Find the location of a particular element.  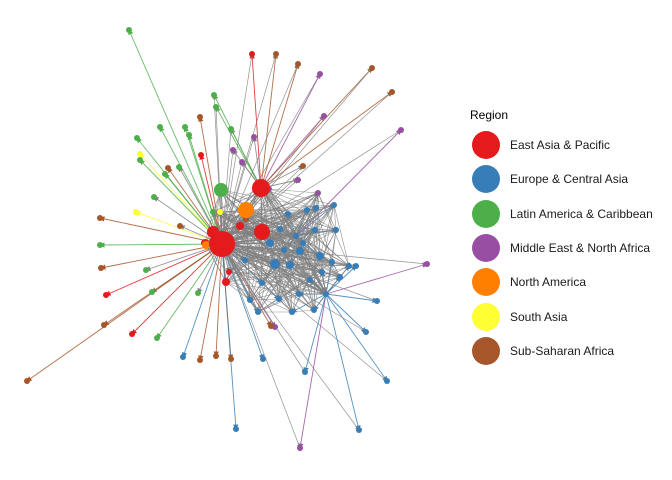

legend-item-south-asia: South Asia is located at coordinates (566, 316).